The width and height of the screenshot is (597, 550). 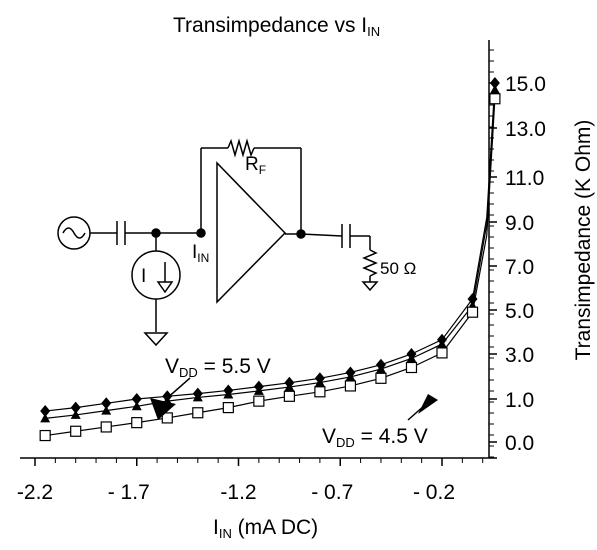 I want to click on vdd45-rest: = 4.5 V, so click(x=391, y=436).